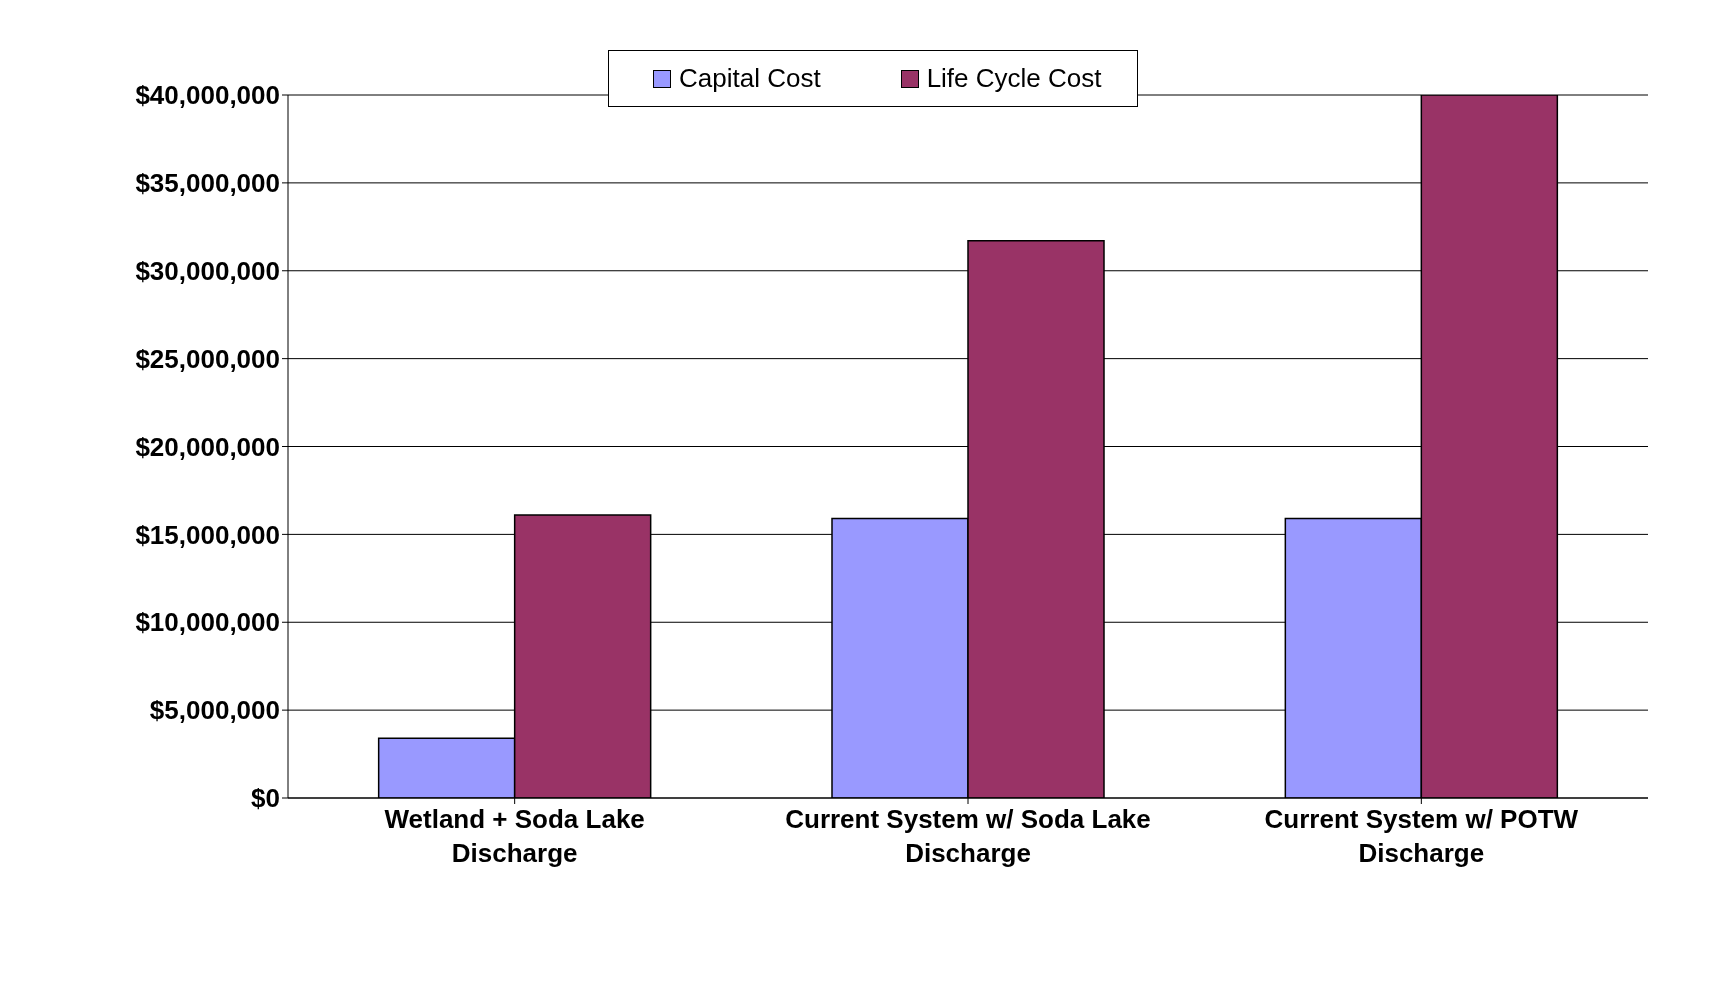  I want to click on legend-label: Life Cycle Cost, so click(1013, 78).